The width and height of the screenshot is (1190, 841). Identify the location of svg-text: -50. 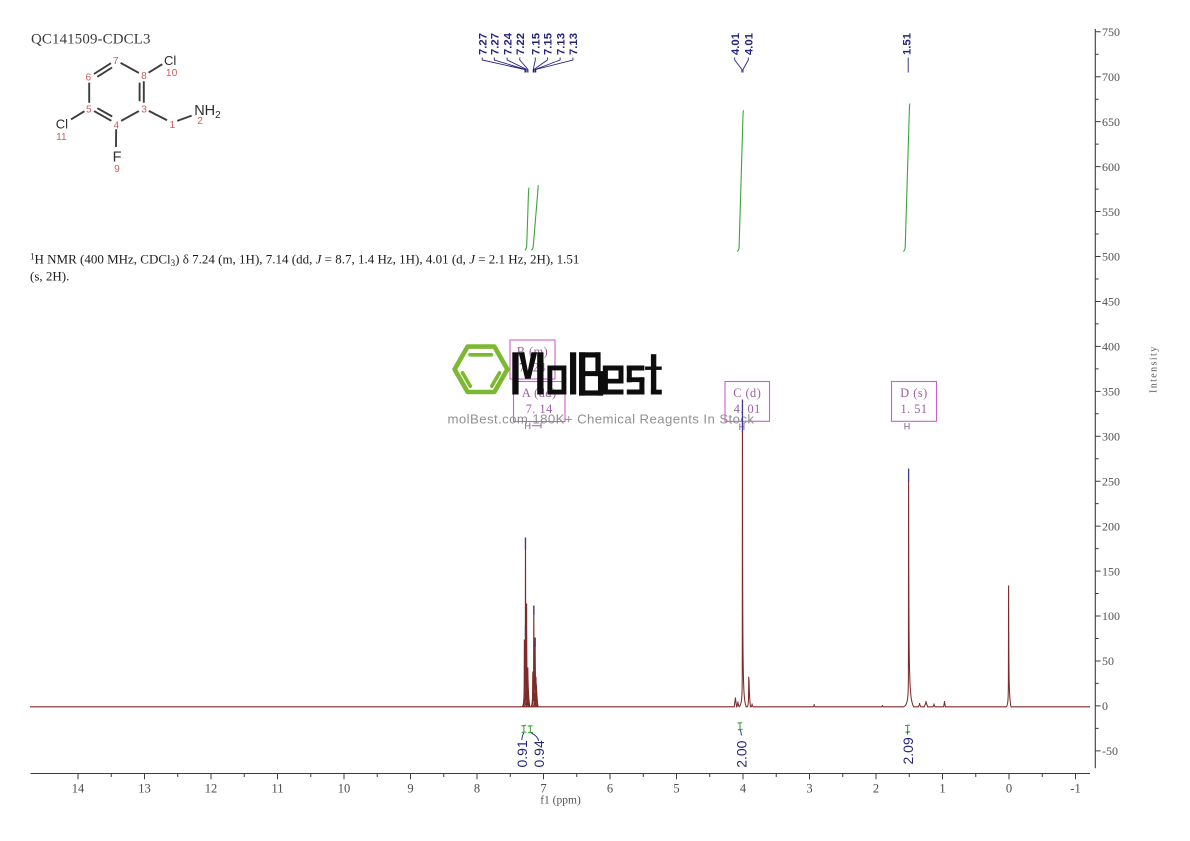
(1110, 751).